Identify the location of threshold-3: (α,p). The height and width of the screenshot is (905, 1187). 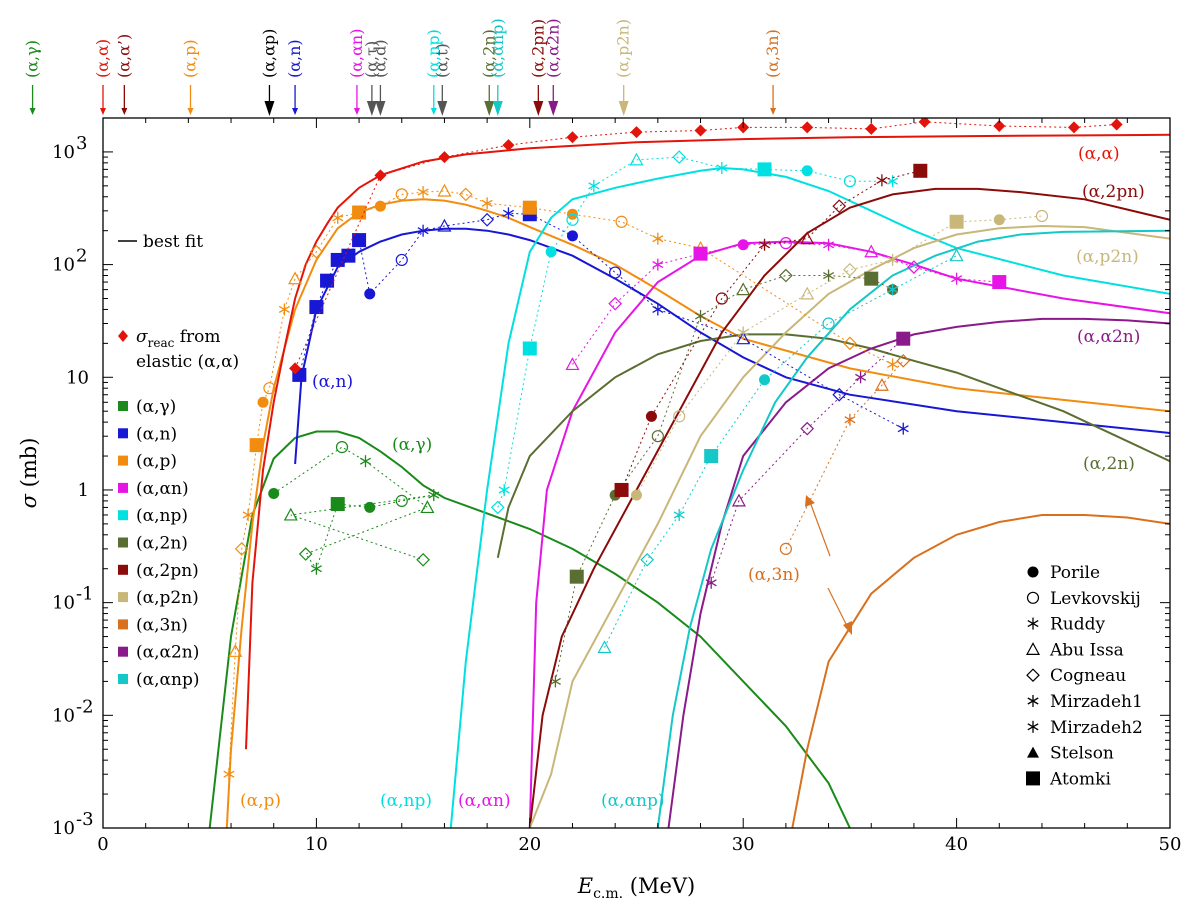
(189, 77).